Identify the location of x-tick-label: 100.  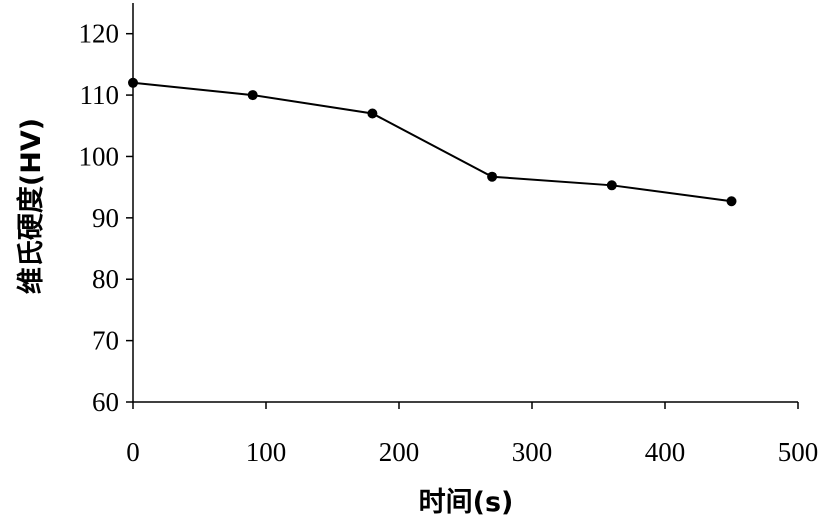
(266, 452).